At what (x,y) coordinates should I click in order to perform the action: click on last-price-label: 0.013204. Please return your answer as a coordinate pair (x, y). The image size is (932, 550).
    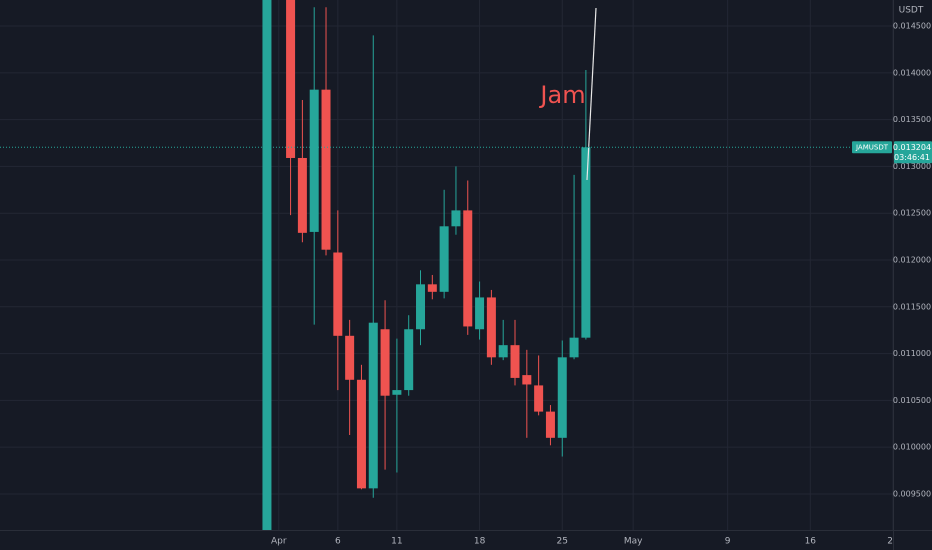
    Looking at the image, I should click on (912, 147).